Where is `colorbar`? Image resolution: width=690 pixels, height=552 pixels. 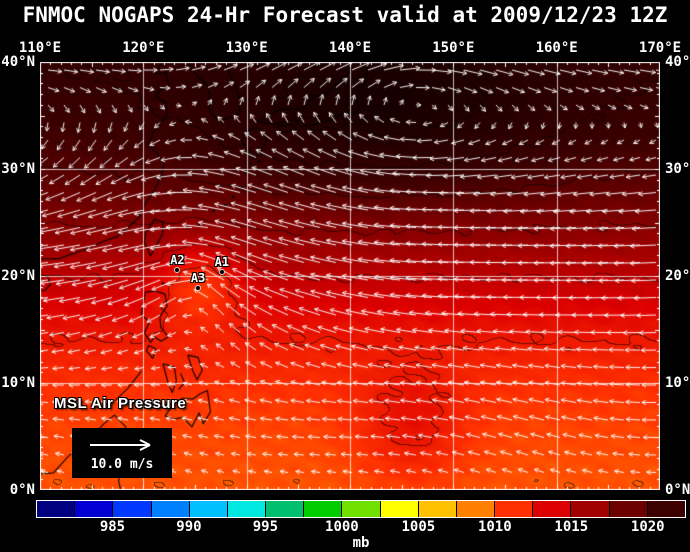 colorbar is located at coordinates (361, 509).